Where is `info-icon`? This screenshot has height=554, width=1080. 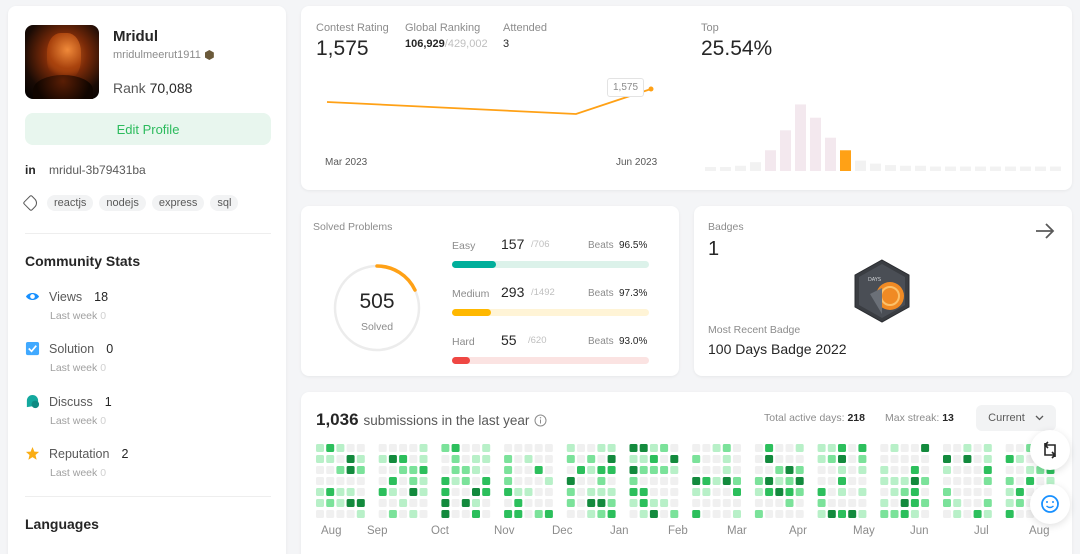
info-icon is located at coordinates (540, 420).